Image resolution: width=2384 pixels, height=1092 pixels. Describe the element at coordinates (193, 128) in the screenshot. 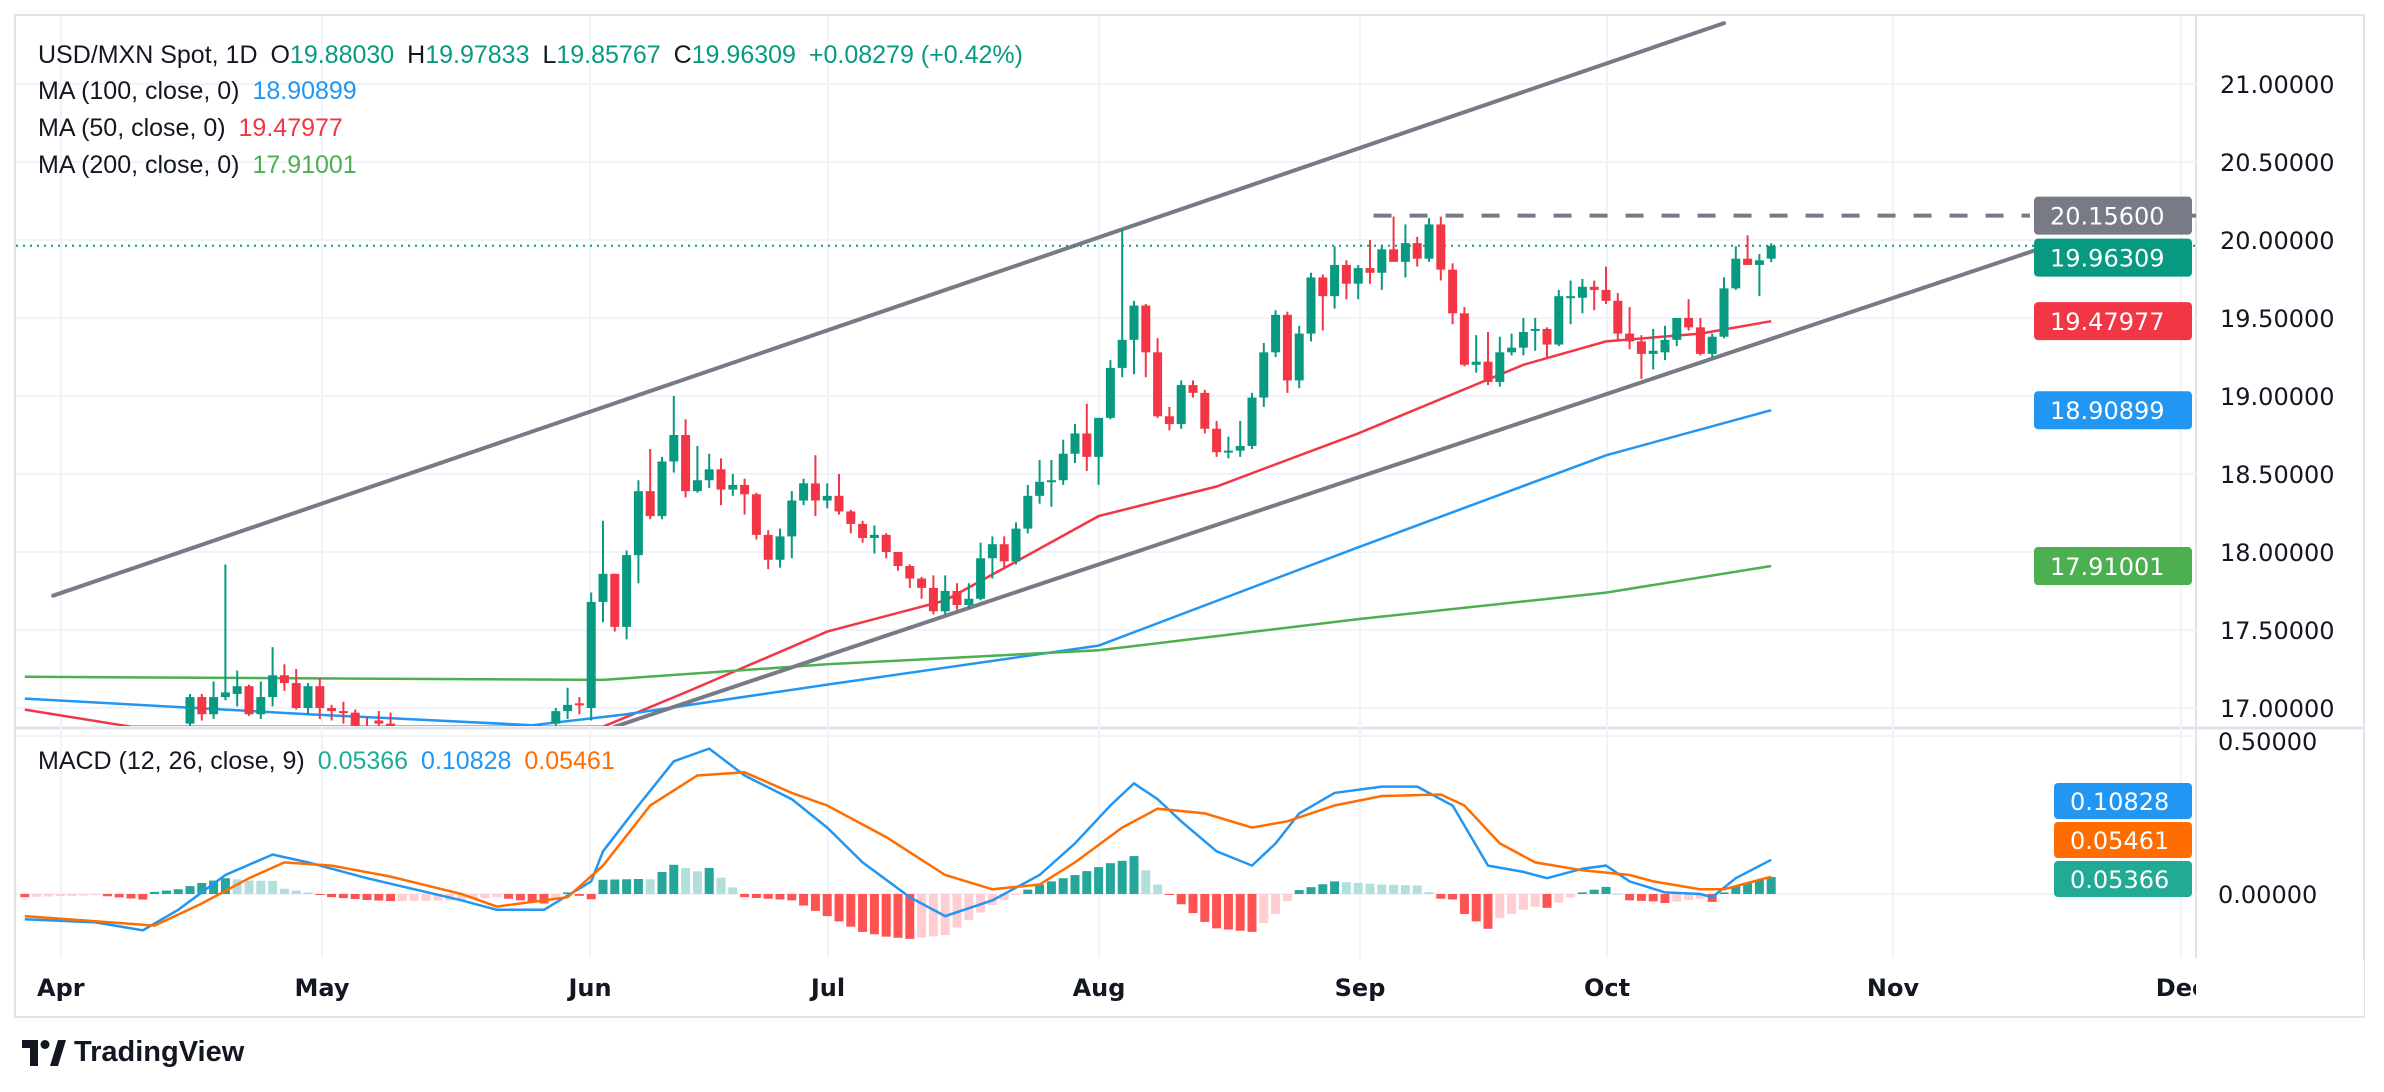

I see `ma50-legend: MA (50, close, 0) 19.47977` at that location.